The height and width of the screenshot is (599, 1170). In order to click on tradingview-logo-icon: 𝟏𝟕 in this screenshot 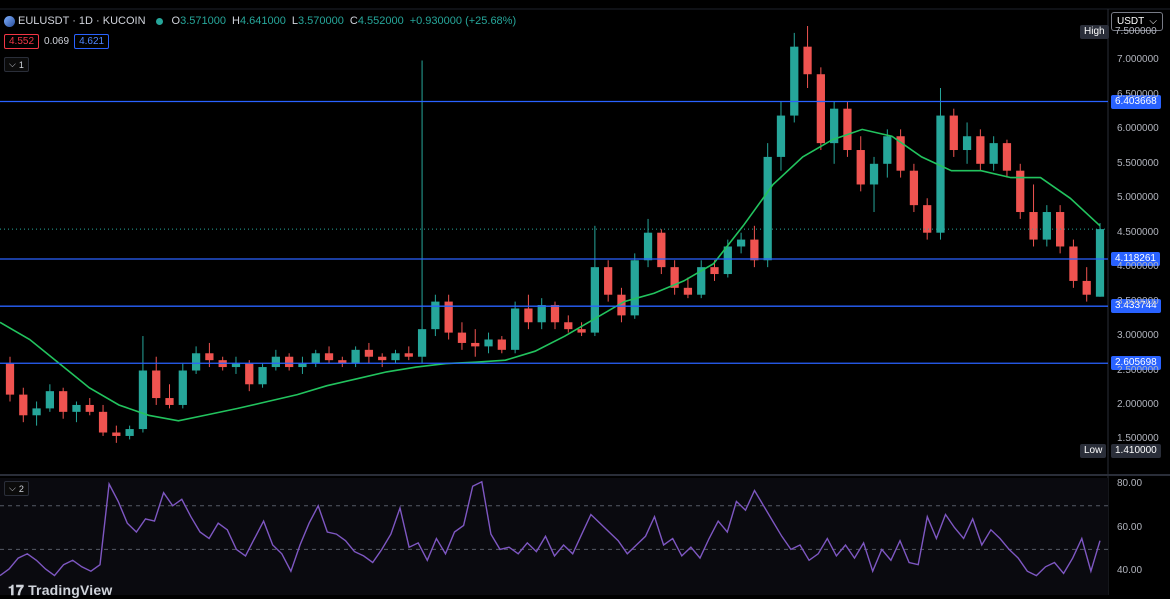, I will do `click(18, 590)`.